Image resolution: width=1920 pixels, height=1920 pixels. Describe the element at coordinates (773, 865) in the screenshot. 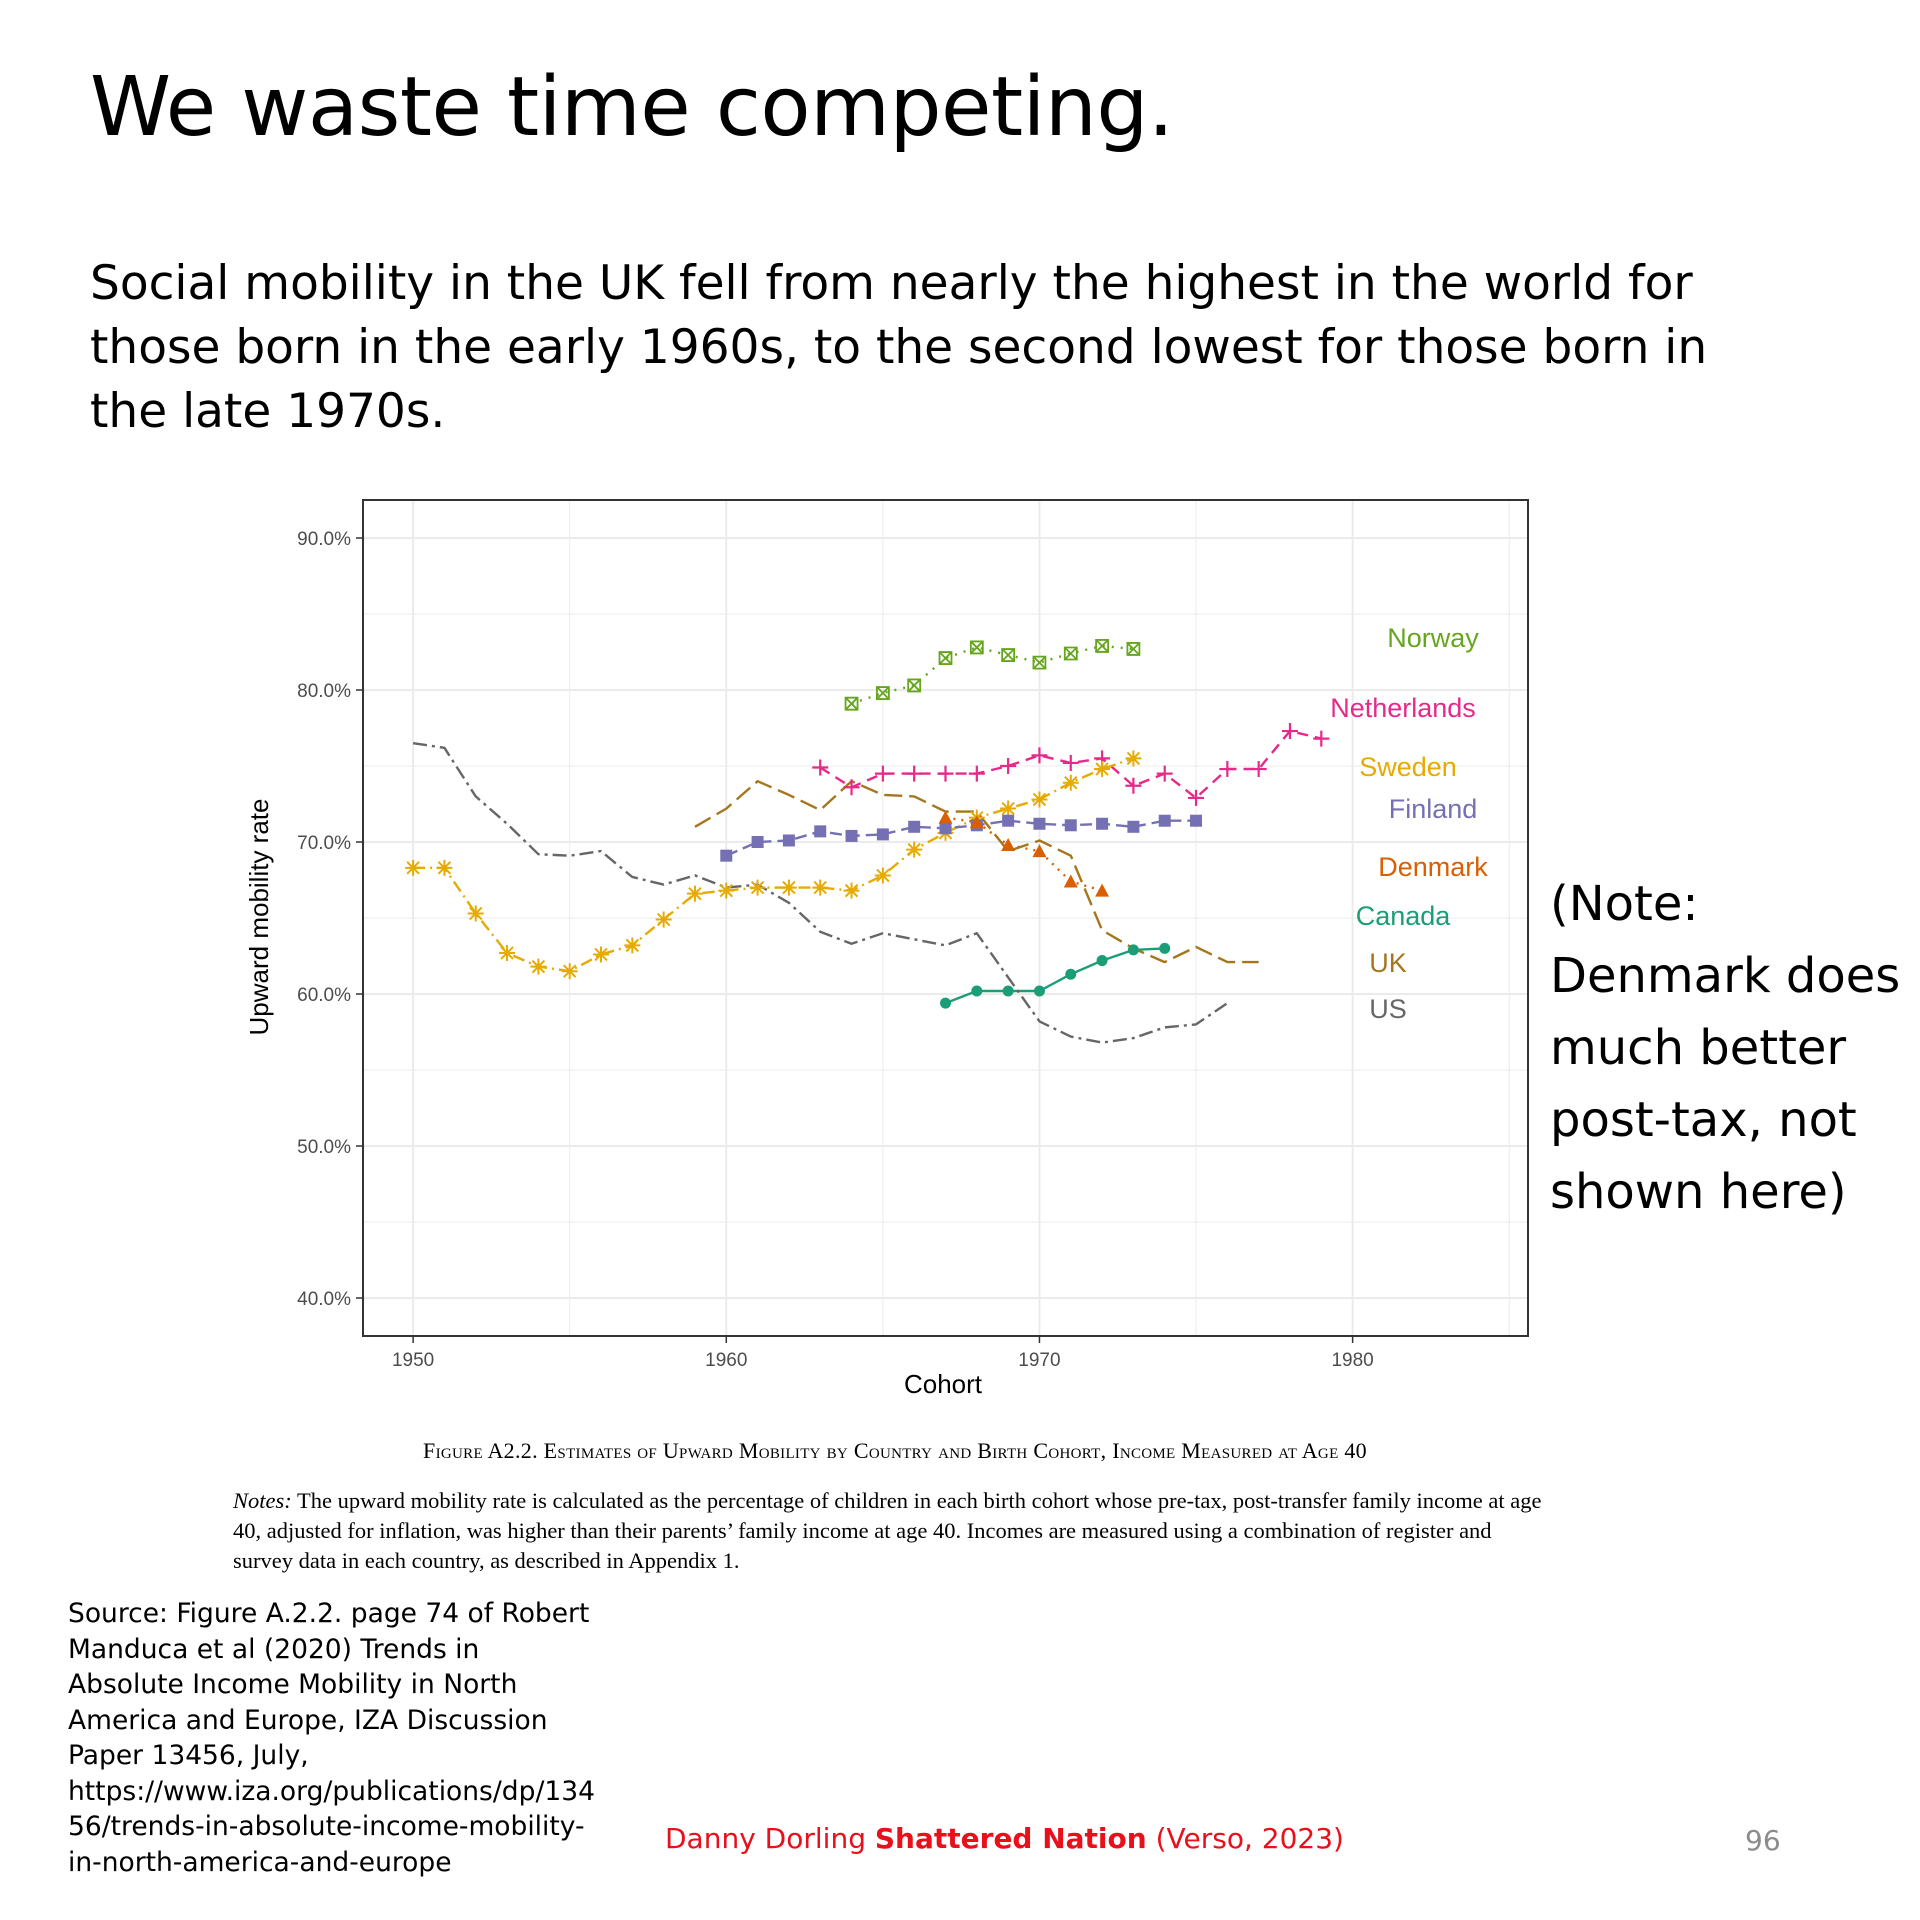

I see `series-line-sweden` at that location.